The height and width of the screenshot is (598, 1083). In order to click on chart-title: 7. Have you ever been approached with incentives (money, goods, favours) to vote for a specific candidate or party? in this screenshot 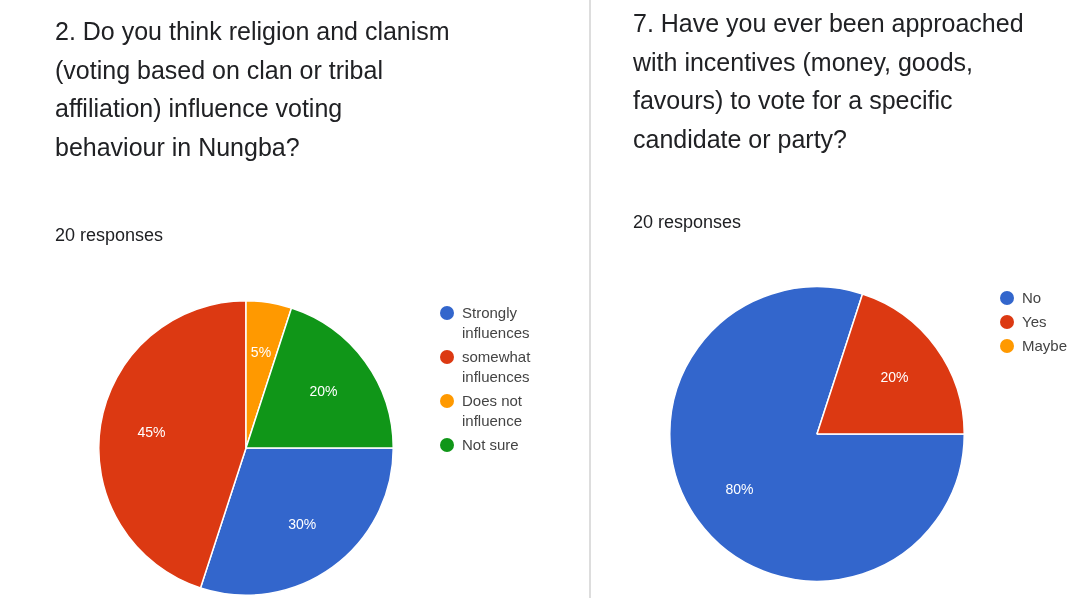, I will do `click(829, 81)`.